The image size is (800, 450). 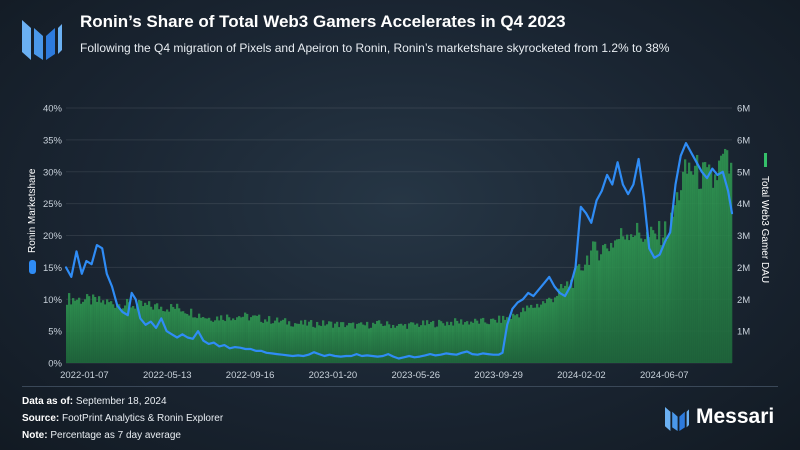 I want to click on x-tick-label: 2023-01-20, so click(x=333, y=375).